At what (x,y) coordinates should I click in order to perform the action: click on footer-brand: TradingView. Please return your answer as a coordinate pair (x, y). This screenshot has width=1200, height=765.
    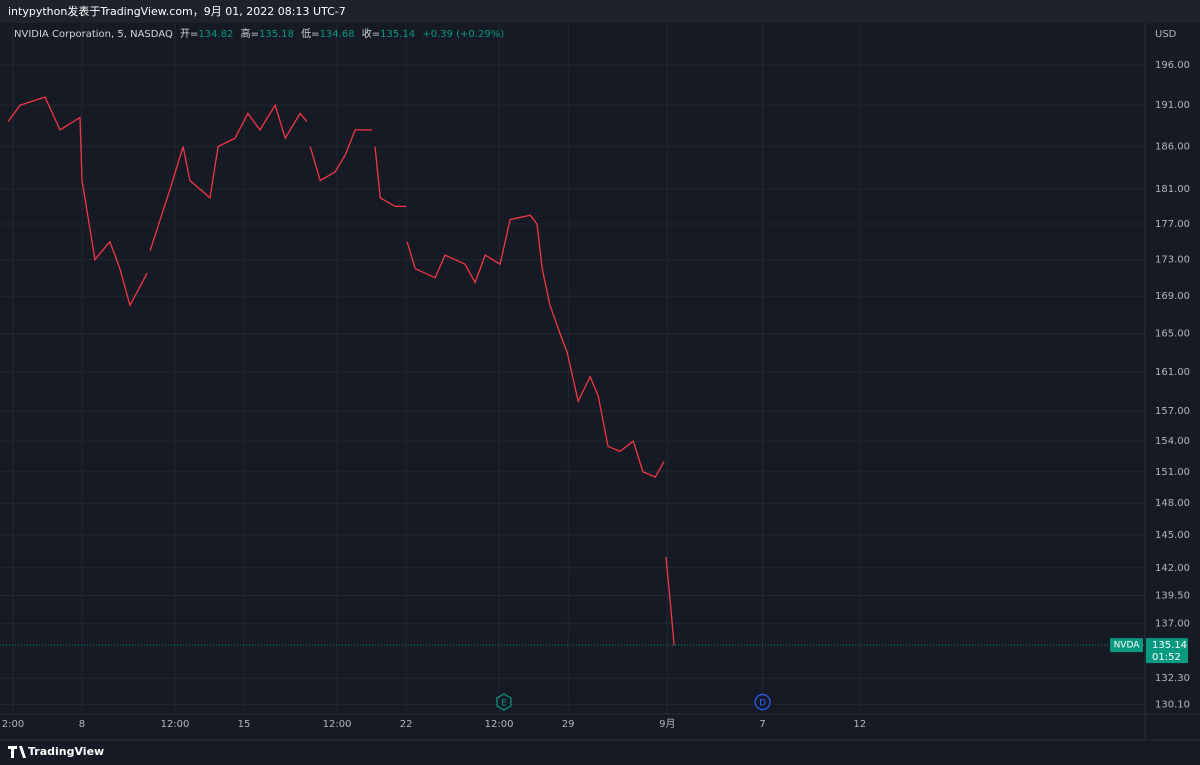
    Looking at the image, I should click on (66, 751).